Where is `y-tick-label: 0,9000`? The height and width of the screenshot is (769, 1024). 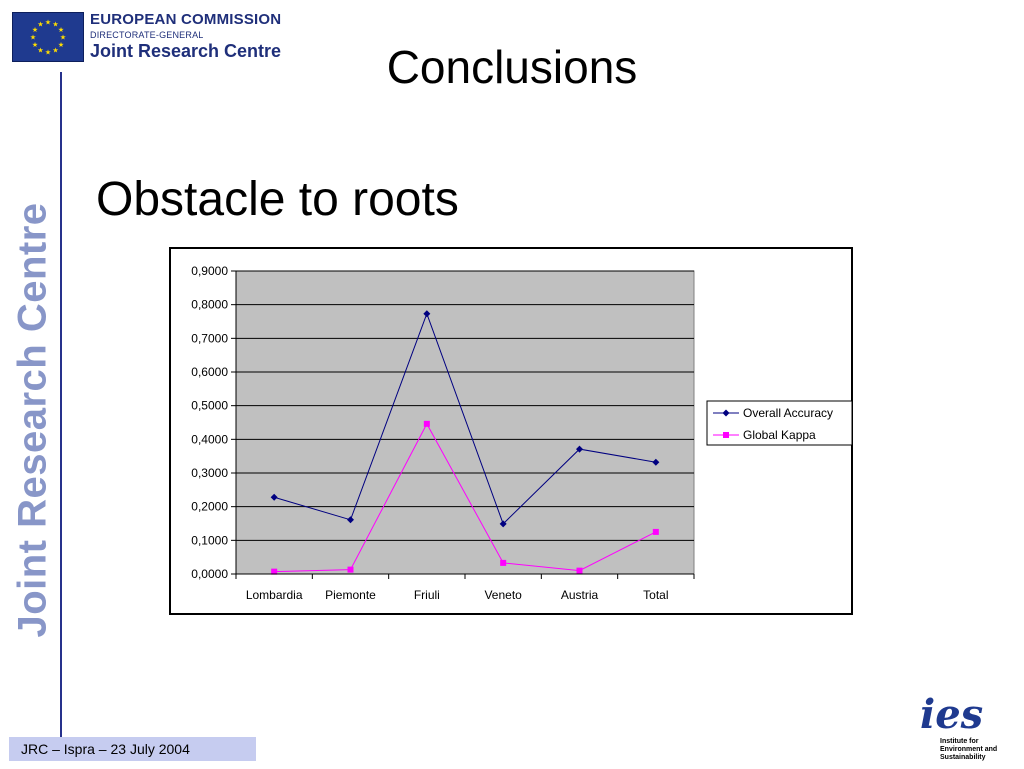
y-tick-label: 0,9000 is located at coordinates (209, 271).